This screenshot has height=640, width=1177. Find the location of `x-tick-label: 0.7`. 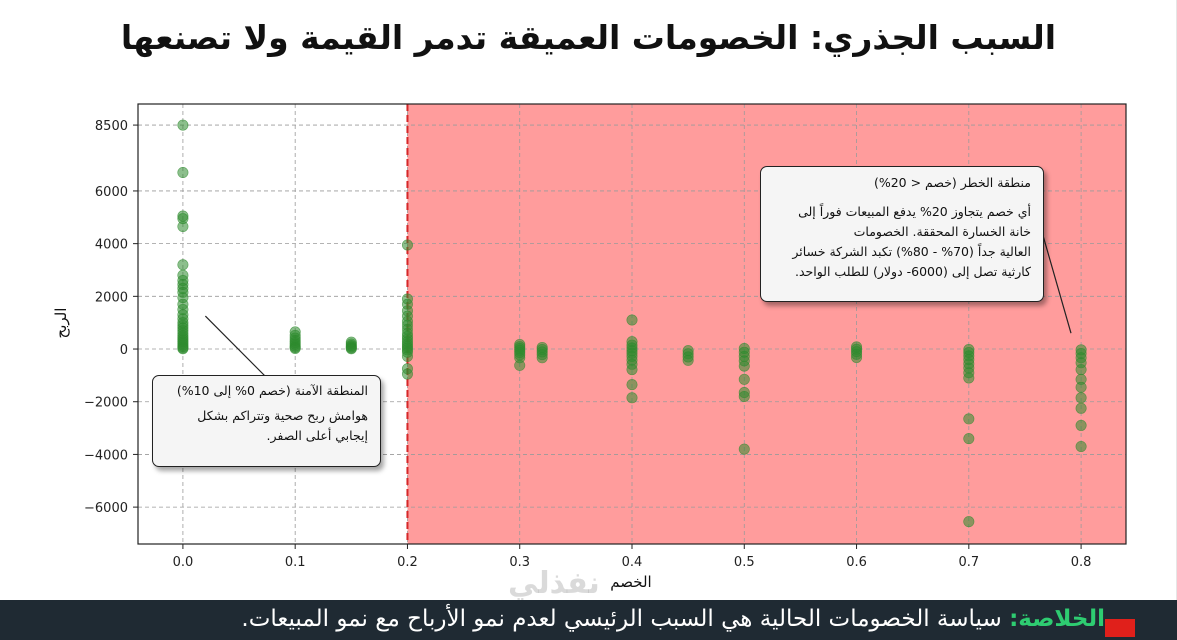

x-tick-label: 0.7 is located at coordinates (968, 562).